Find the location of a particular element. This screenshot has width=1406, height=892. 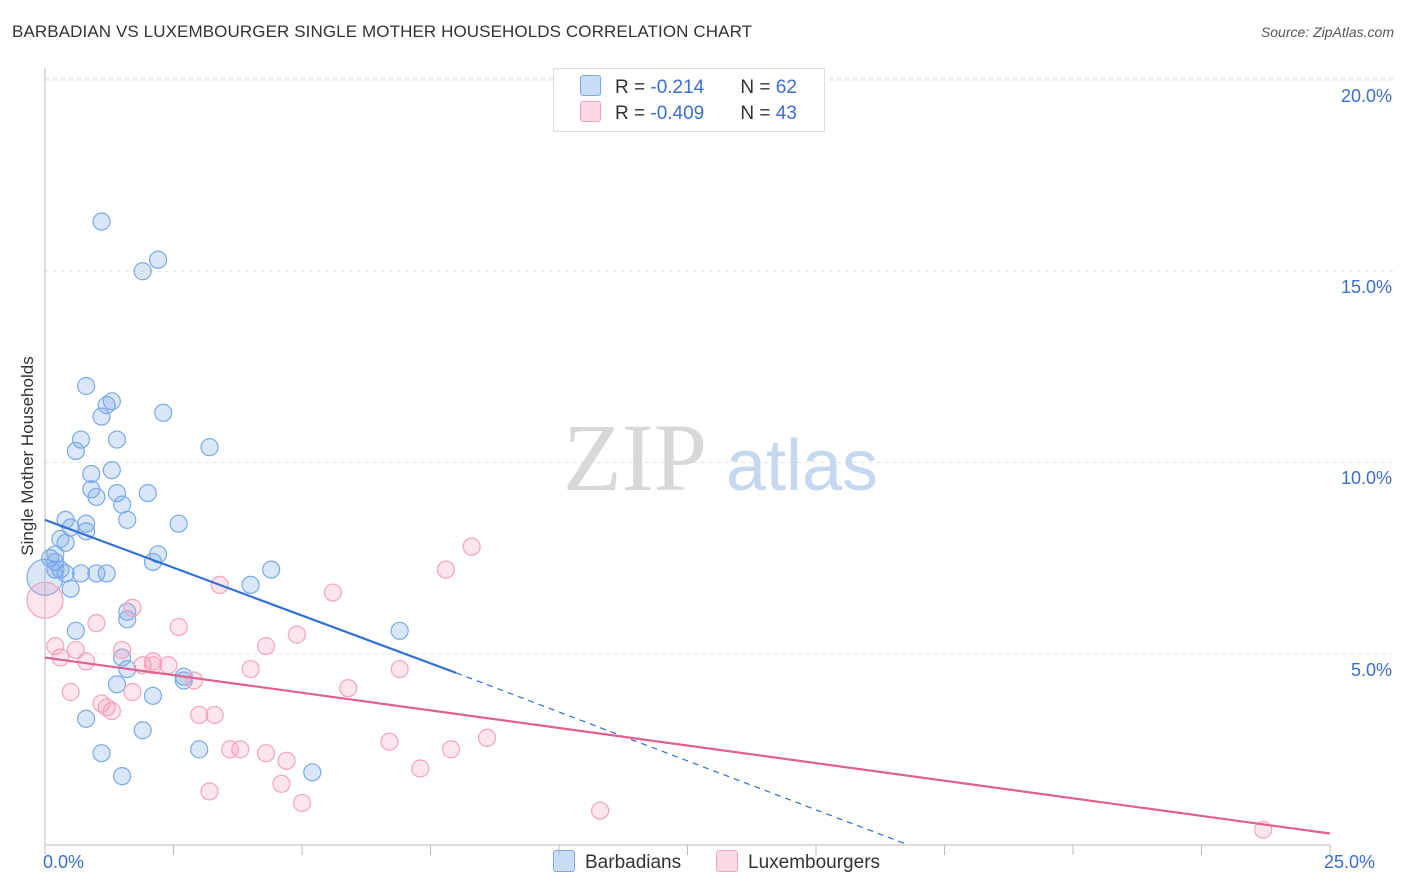

legend-r-value: -0.409 is located at coordinates (677, 113).